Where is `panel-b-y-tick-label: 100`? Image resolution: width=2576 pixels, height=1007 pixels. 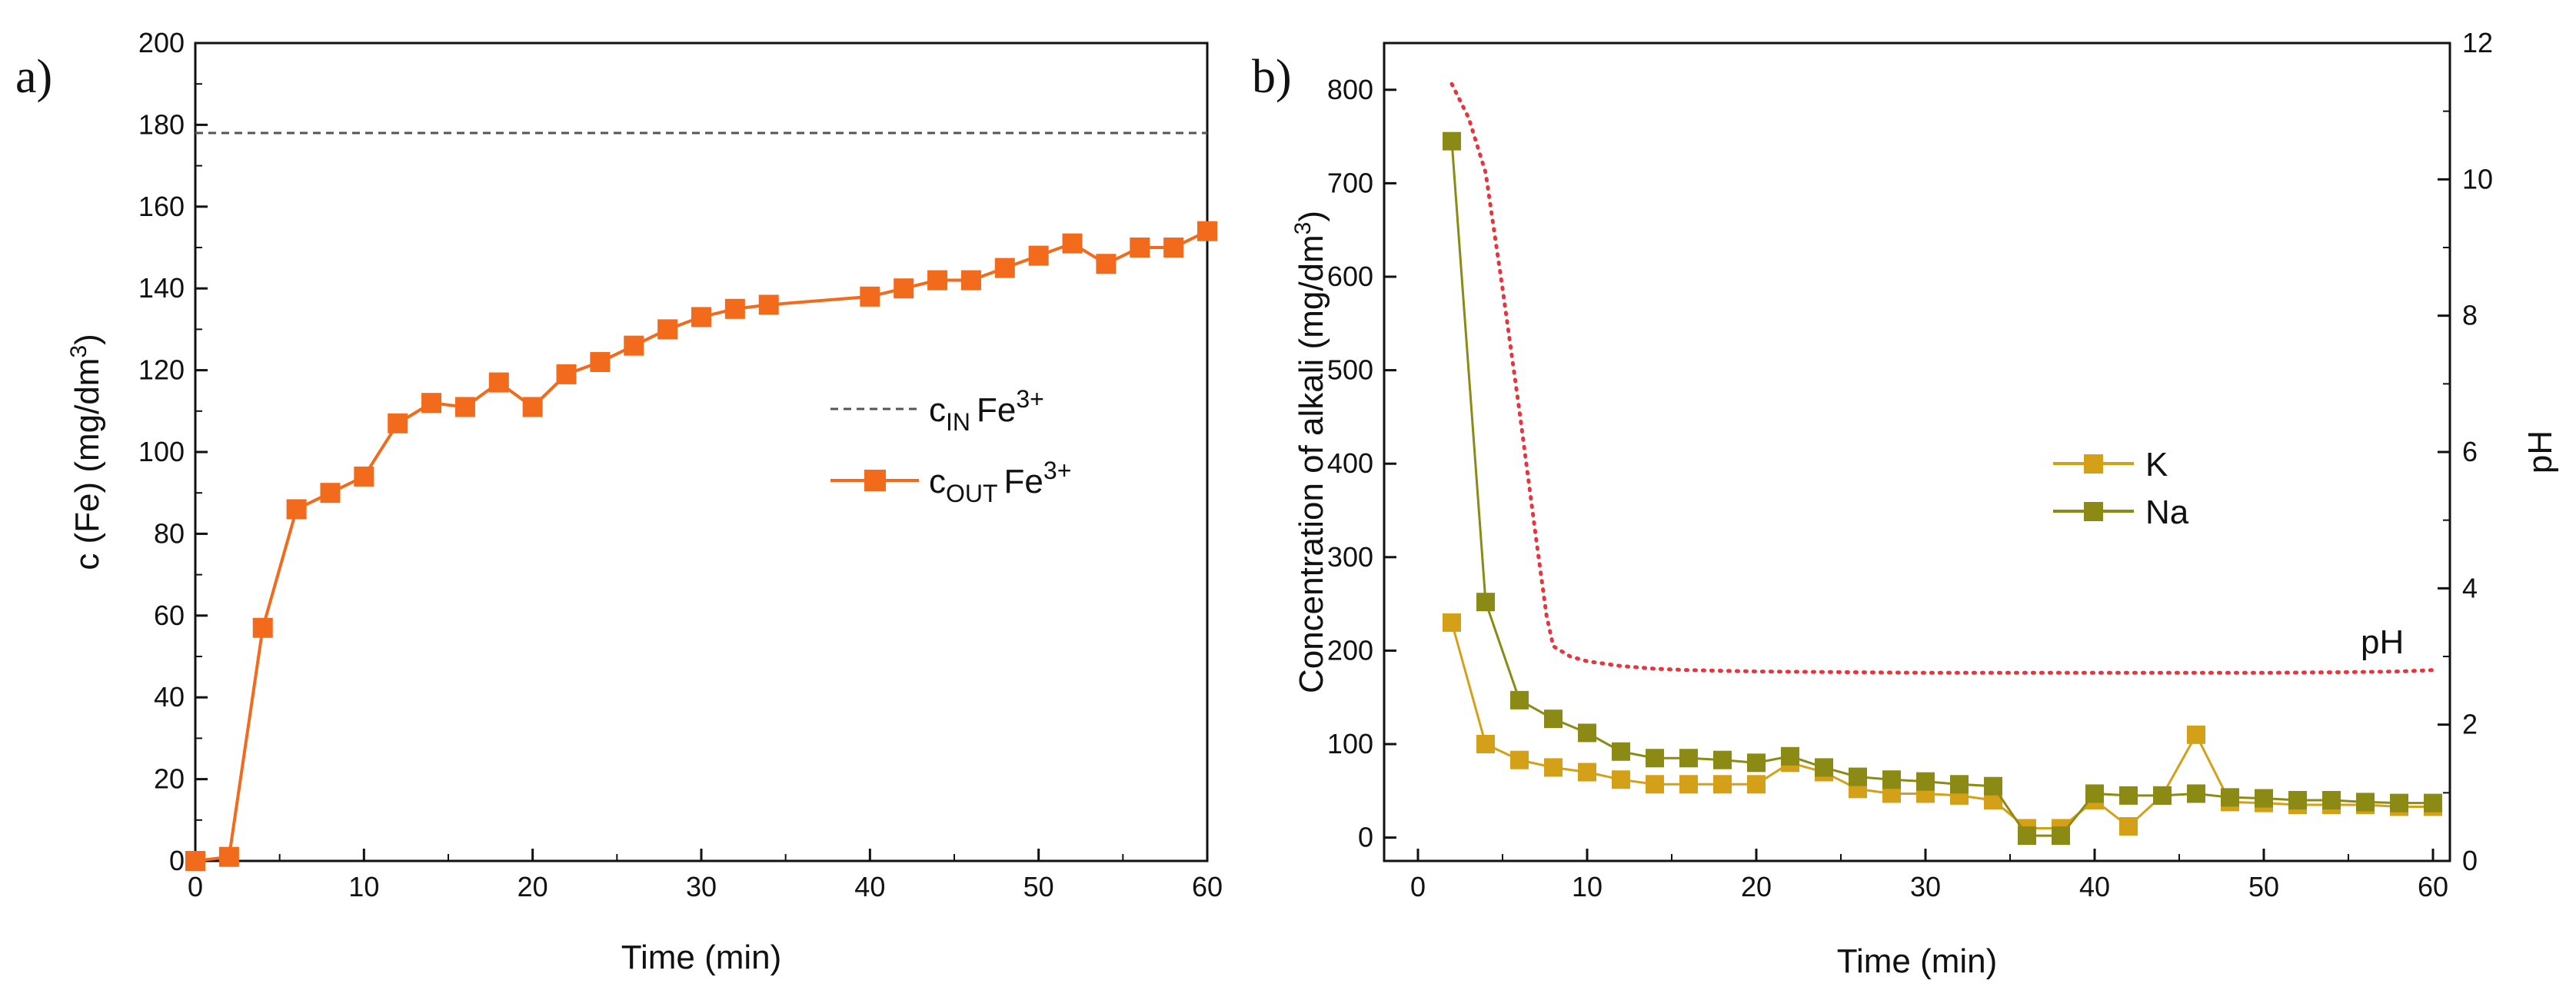 panel-b-y-tick-label: 100 is located at coordinates (1350, 743).